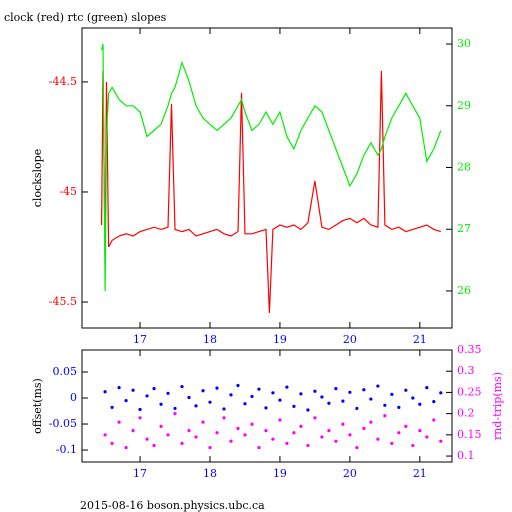 Image resolution: width=512 pixels, height=512 pixels. What do you see at coordinates (172, 505) in the screenshot?
I see `footer: 2015-08-16 boson.physics.ubc.ca` at bounding box center [172, 505].